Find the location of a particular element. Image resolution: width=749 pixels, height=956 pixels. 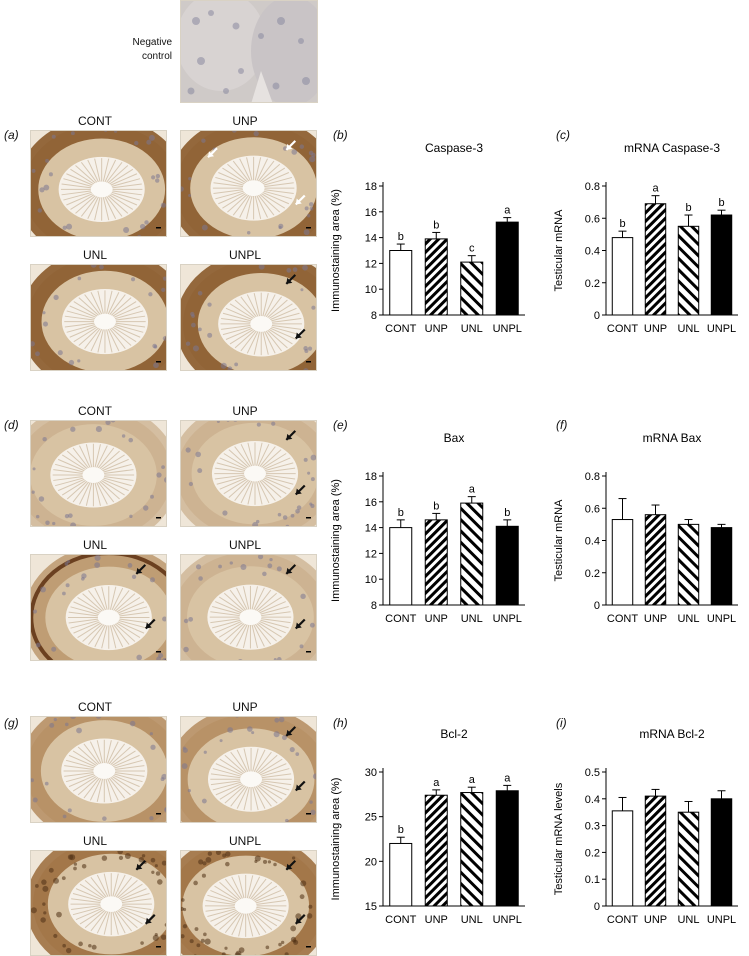

chart-title: Bcl-2 is located at coordinates (454, 734).